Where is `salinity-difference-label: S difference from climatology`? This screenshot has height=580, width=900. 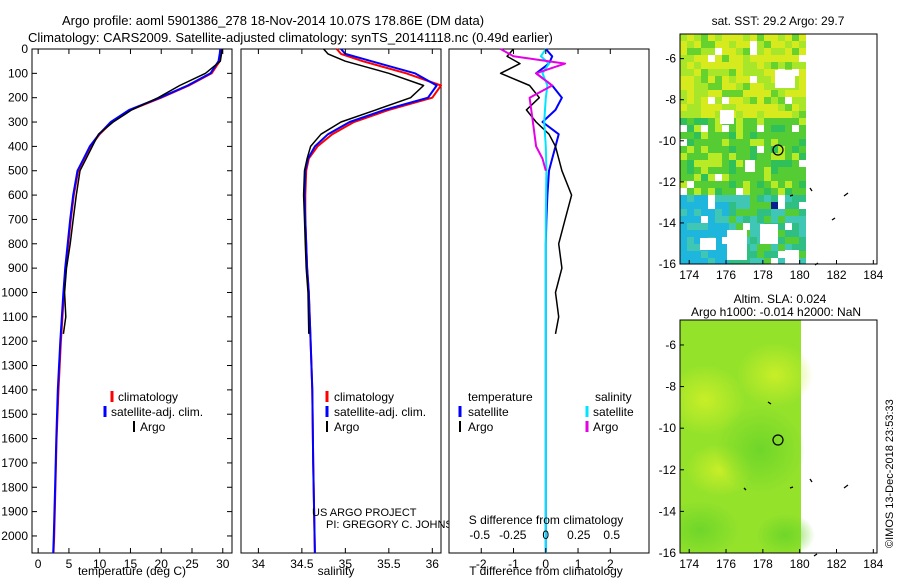
salinity-difference-label: S difference from climatology is located at coordinates (546, 520).